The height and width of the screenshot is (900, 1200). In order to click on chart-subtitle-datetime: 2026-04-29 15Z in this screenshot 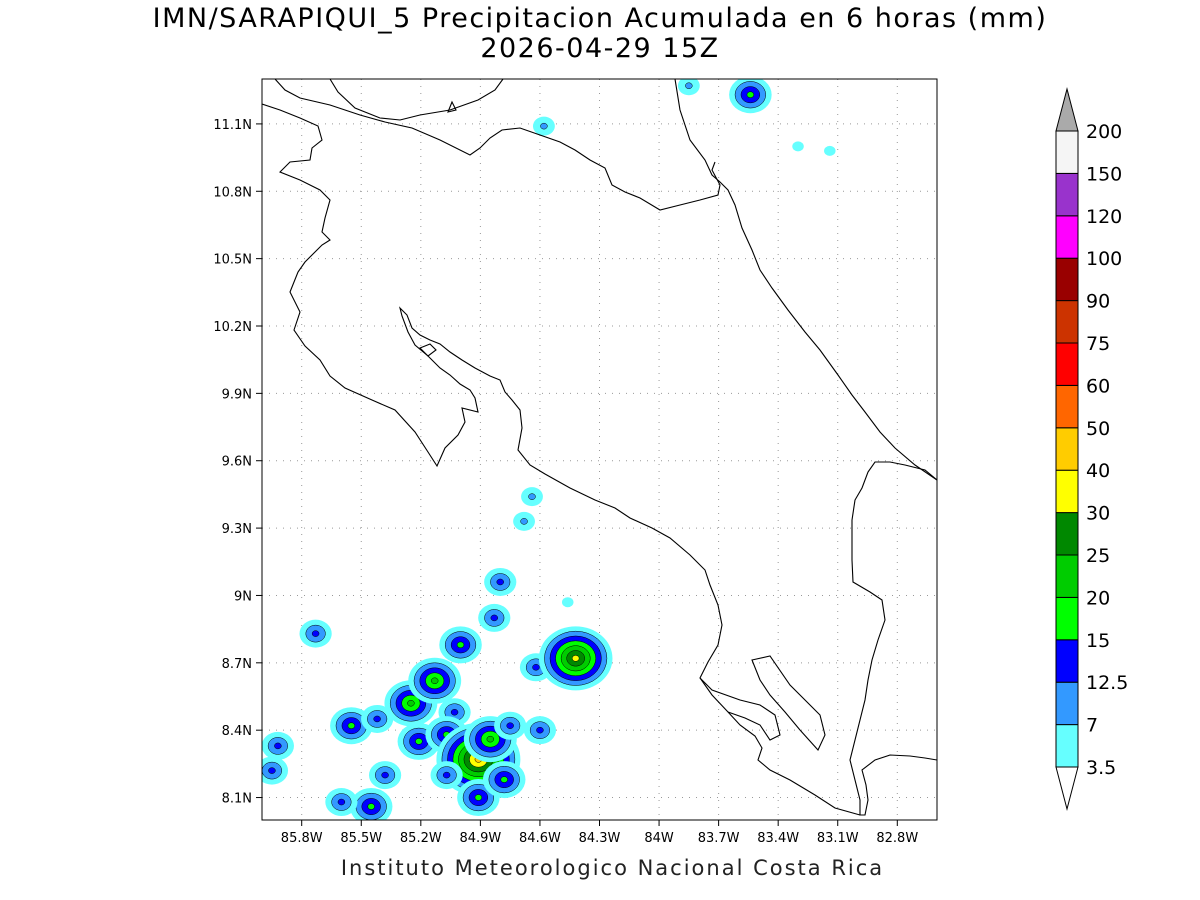, I will do `click(600, 48)`.